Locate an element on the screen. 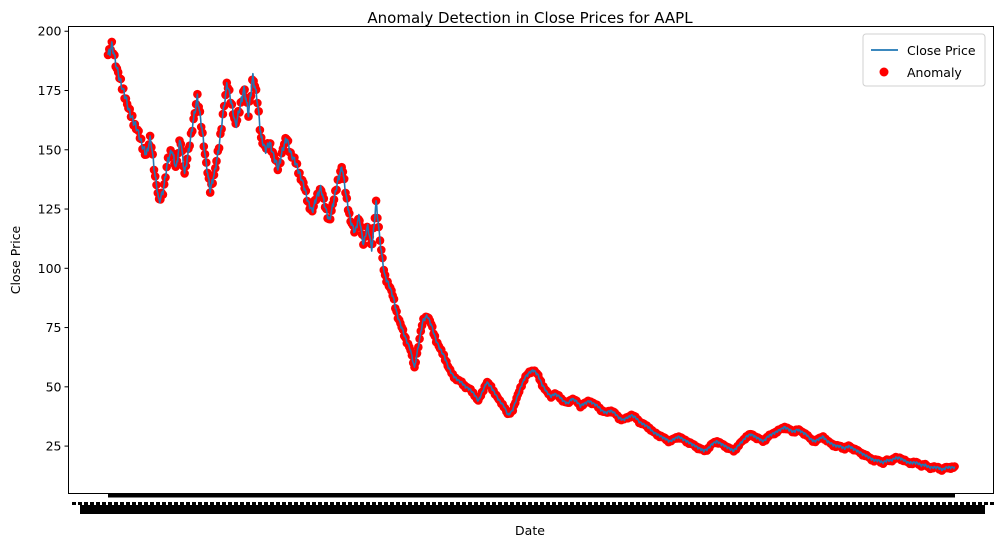 This screenshot has height=547, width=1005. y-tick-label: 50 is located at coordinates (54, 386).